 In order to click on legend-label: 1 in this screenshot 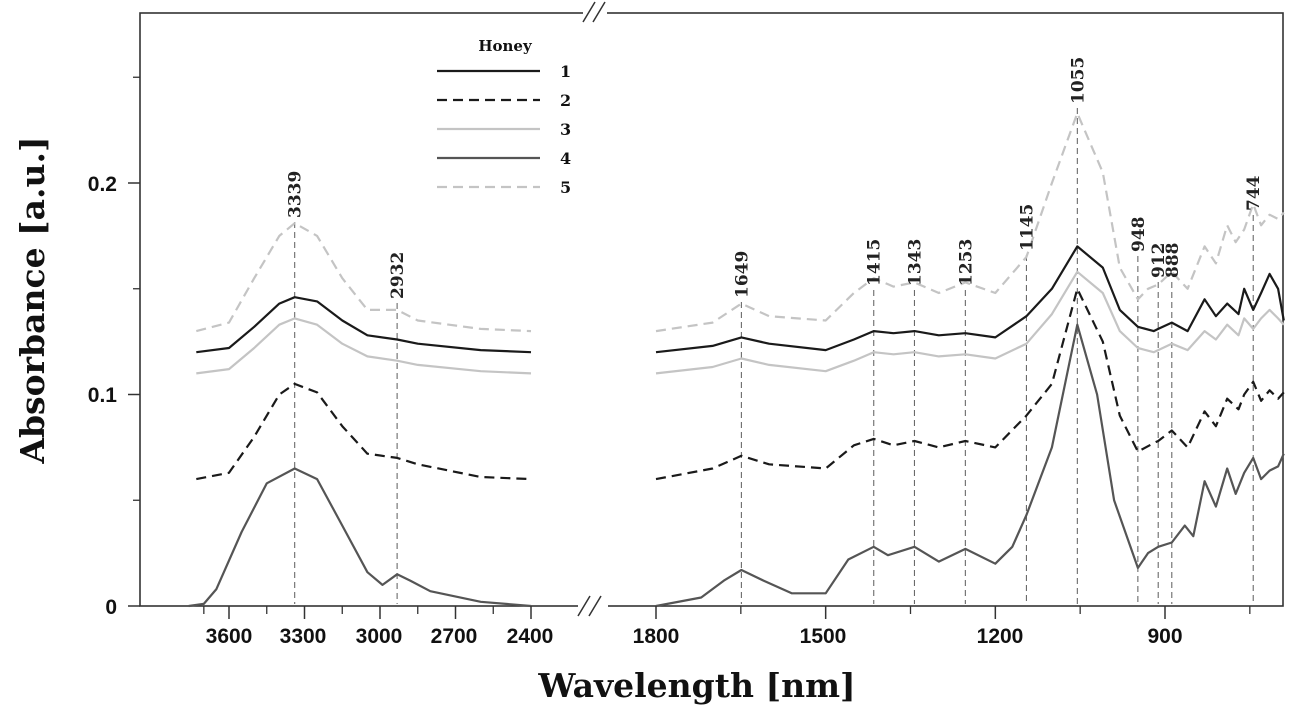, I will do `click(565, 71)`.